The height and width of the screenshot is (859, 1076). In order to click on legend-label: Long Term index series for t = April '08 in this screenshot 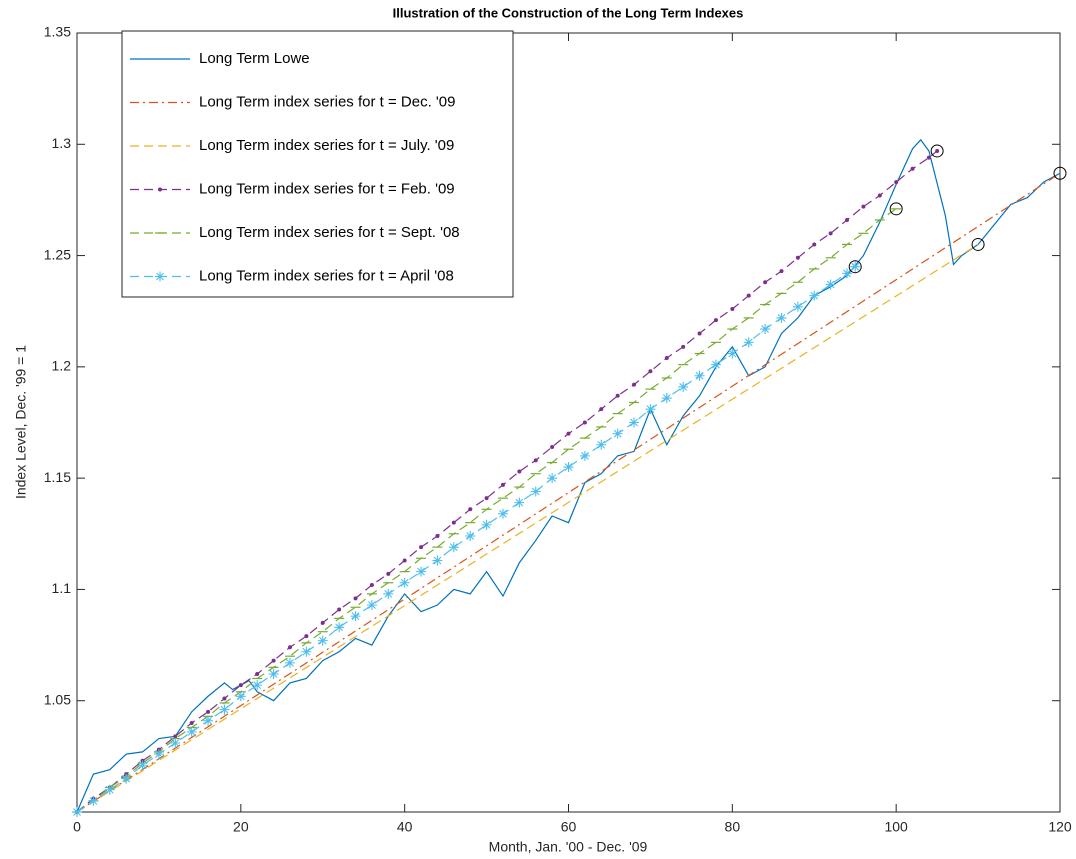, I will do `click(326, 275)`.